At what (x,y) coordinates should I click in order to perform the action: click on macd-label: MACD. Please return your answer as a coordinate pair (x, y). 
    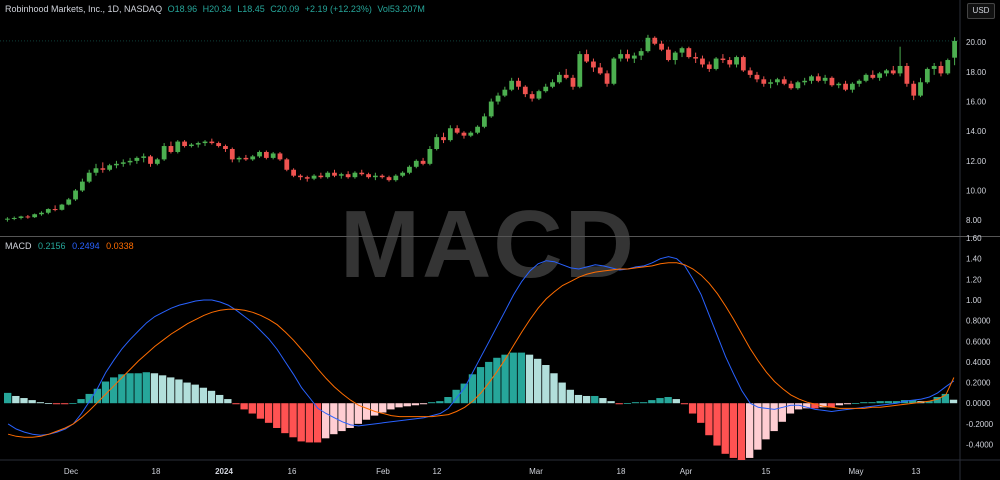
    Looking at the image, I should click on (18, 246).